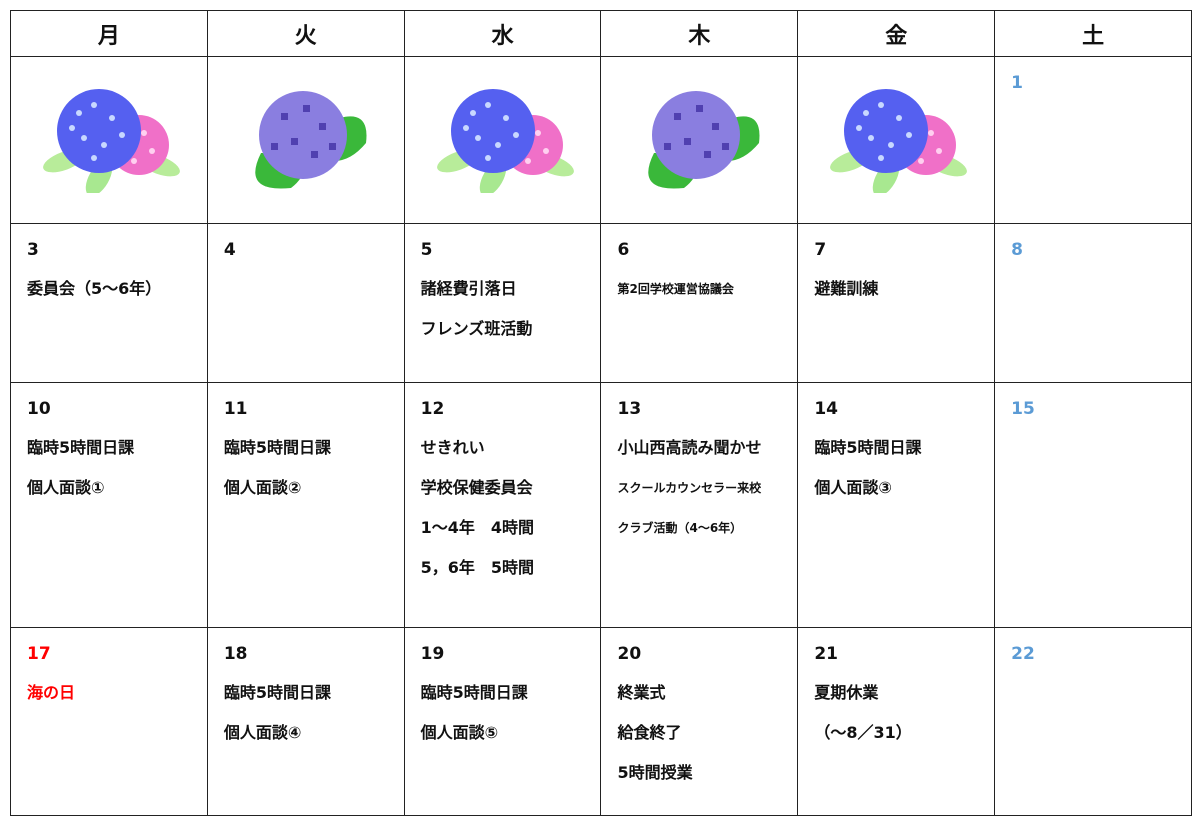 The image size is (1195, 818). What do you see at coordinates (426, 250) in the screenshot?
I see `day-number: 5` at bounding box center [426, 250].